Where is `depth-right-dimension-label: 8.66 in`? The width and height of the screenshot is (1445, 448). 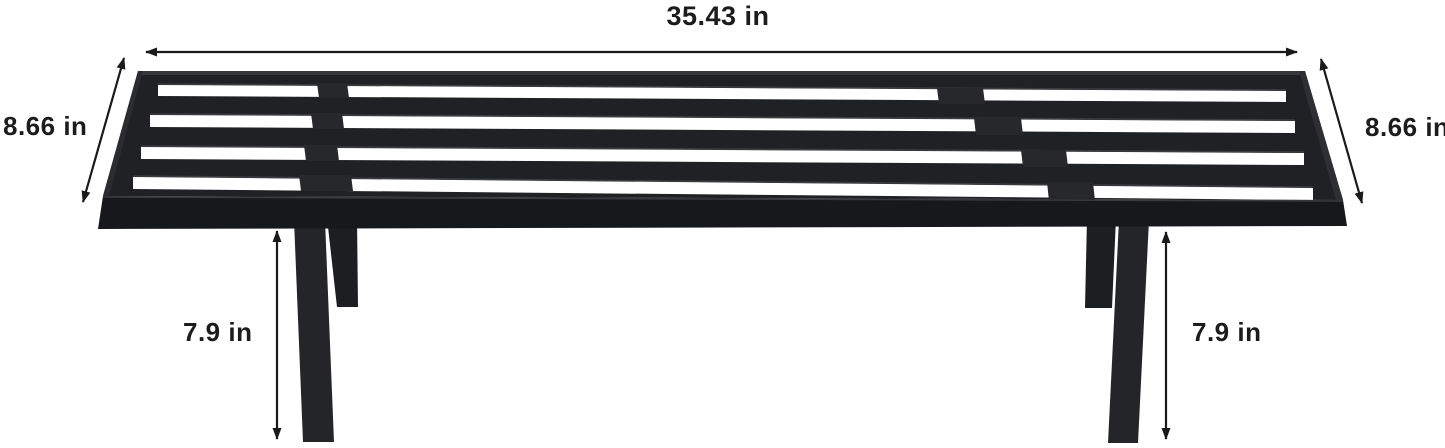 depth-right-dimension-label: 8.66 in is located at coordinates (1405, 127).